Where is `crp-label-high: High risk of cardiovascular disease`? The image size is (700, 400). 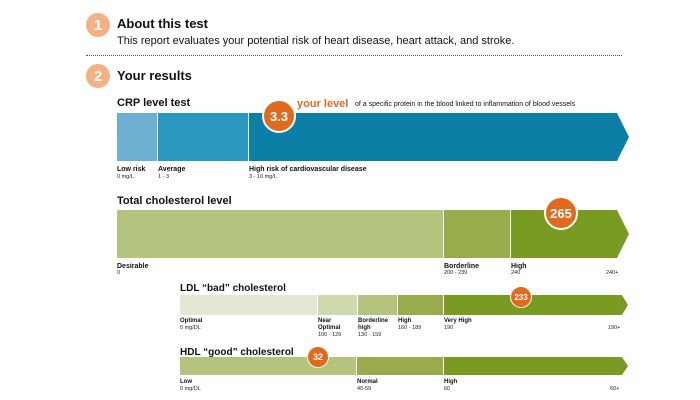
crp-label-high: High risk of cardiovascular disease is located at coordinates (308, 169).